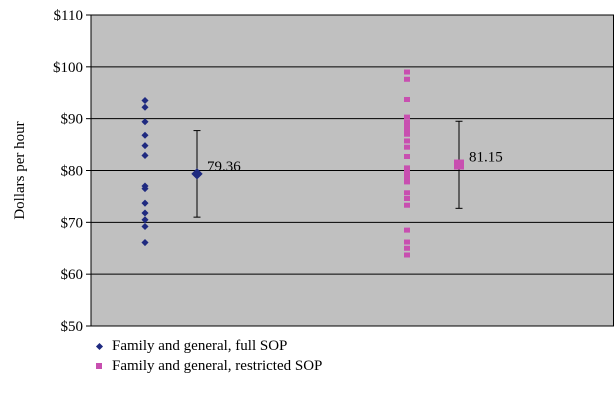 The image size is (614, 410). I want to click on series-2: 81.15, so click(453, 163).